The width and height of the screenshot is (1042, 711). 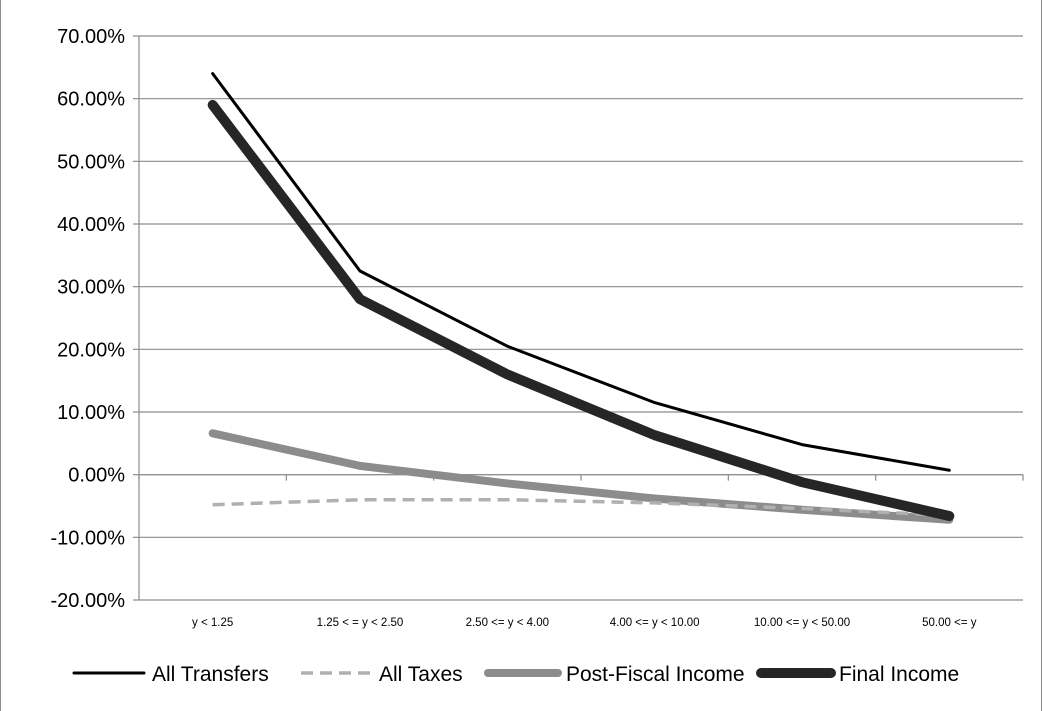 I want to click on y-tick-label: 40.00%, so click(x=91, y=225).